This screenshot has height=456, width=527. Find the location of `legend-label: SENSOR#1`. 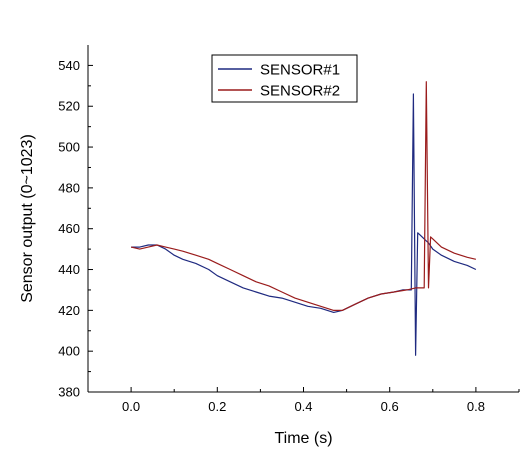

legend-label: SENSOR#1 is located at coordinates (300, 70).